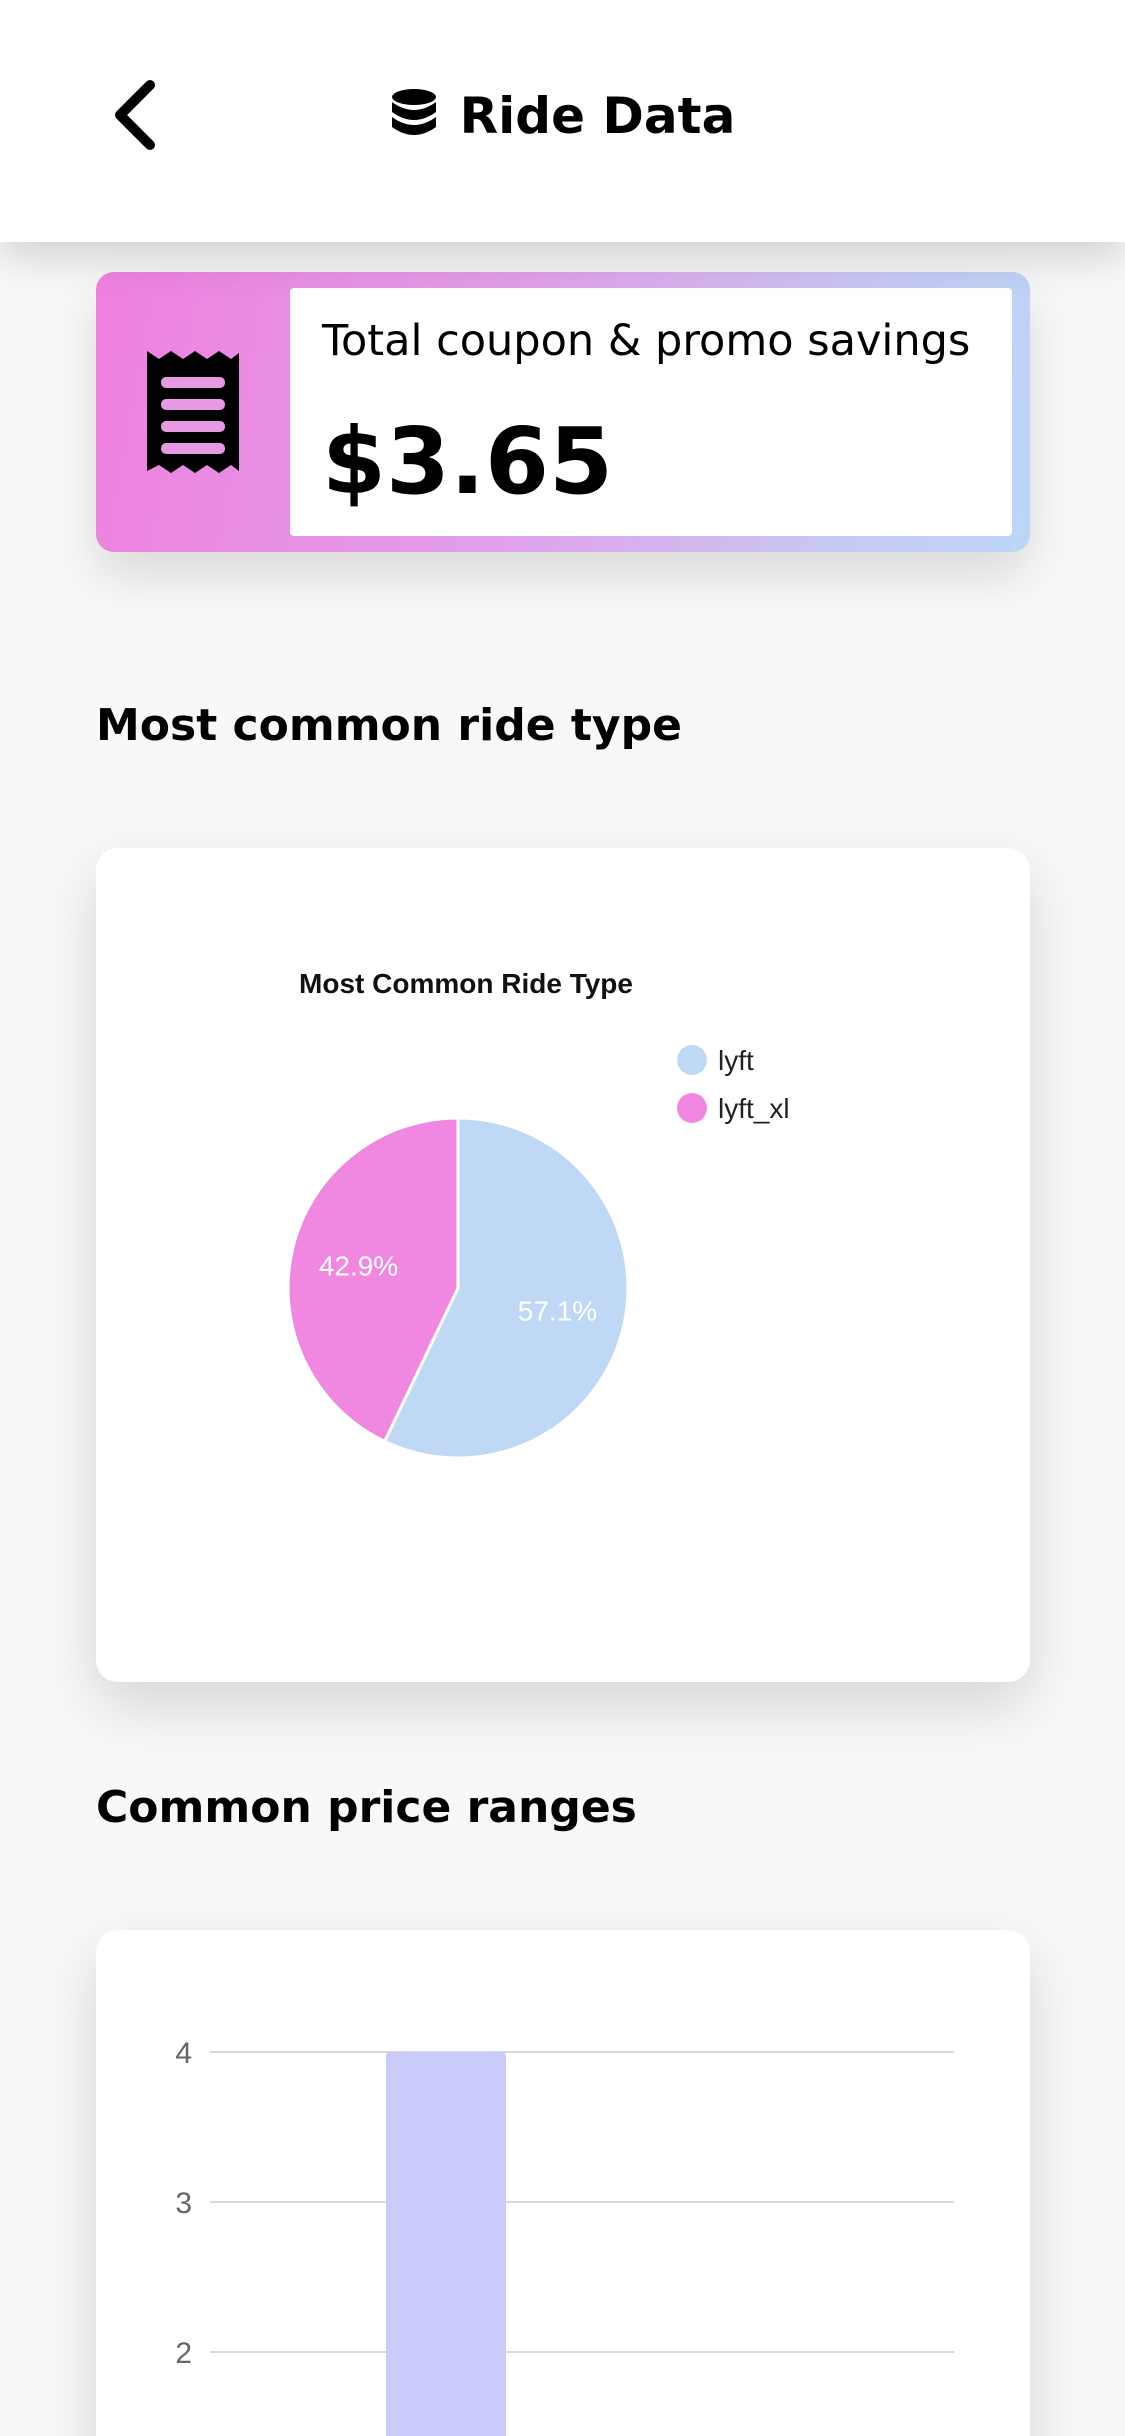  Describe the element at coordinates (646, 341) in the screenshot. I see `savings-label: Total coupon & promo savings` at that location.